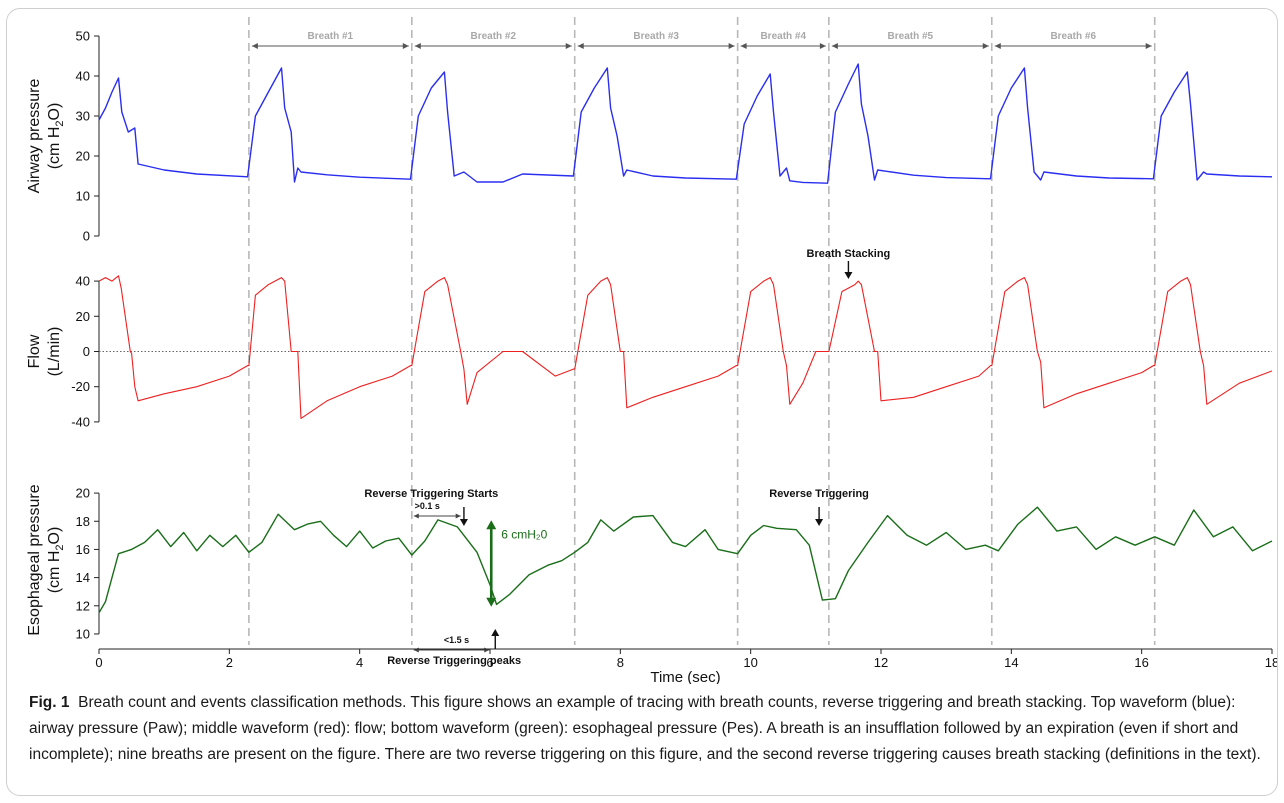  What do you see at coordinates (685, 676) in the screenshot?
I see `x-axis-label: Time (sec)` at bounding box center [685, 676].